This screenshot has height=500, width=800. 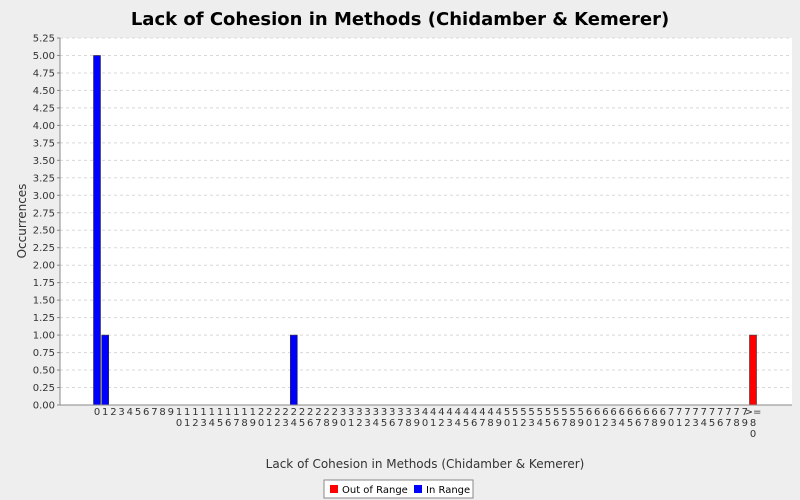 I want to click on x-tick-label: 0, so click(x=97, y=412).